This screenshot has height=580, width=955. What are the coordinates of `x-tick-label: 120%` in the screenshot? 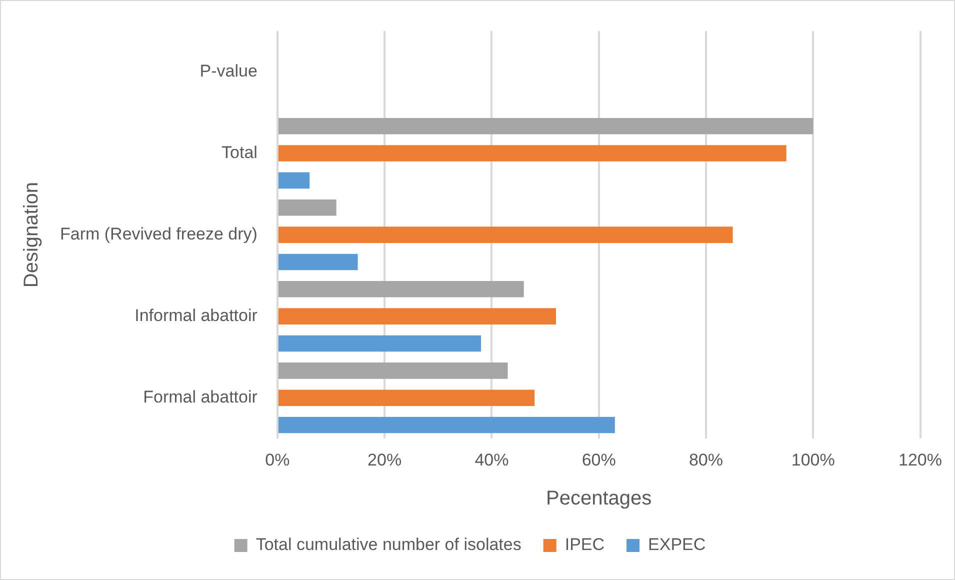 It's located at (920, 460).